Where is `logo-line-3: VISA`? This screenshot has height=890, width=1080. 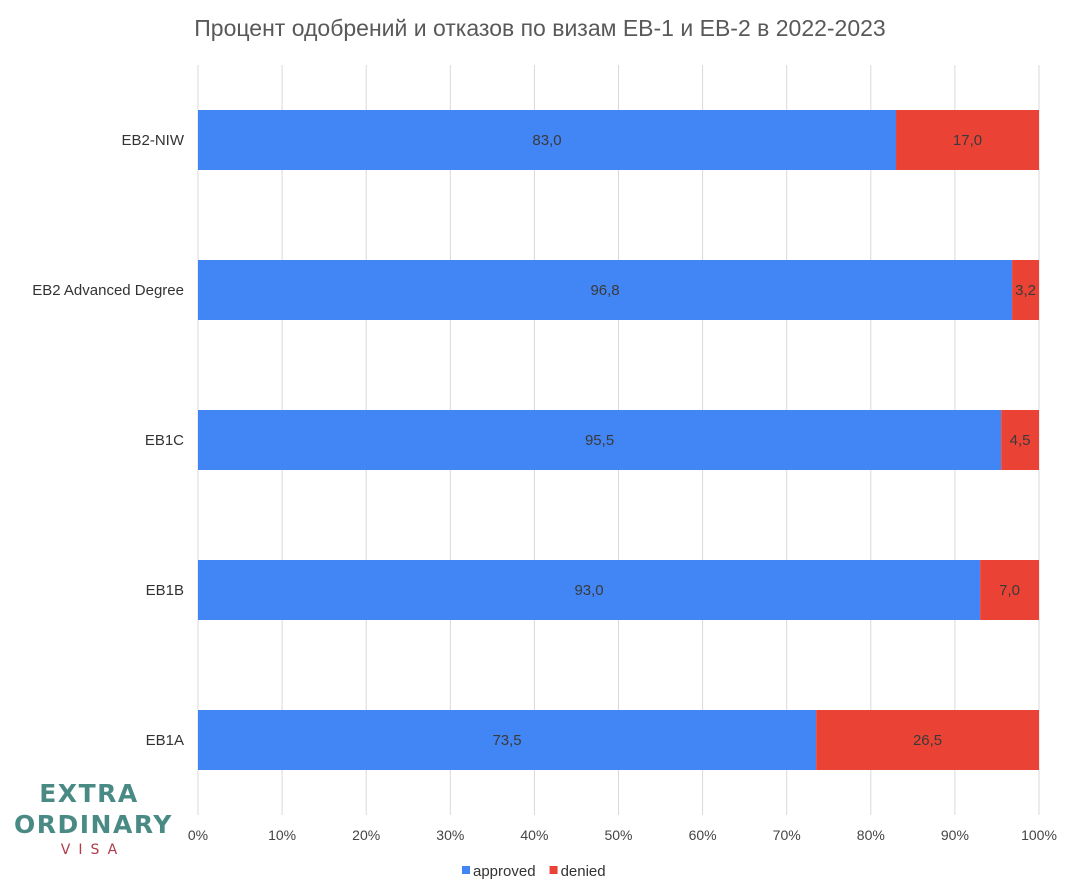
logo-line-3: VISA is located at coordinates (93, 850).